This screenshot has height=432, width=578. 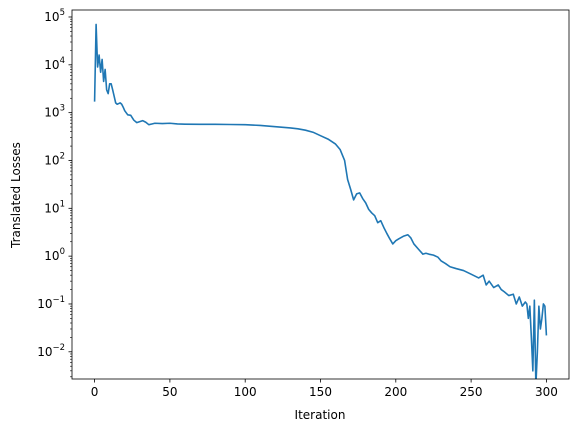 What do you see at coordinates (51, 303) in the screenshot?
I see `y-tick-label: 10⁻¹` at bounding box center [51, 303].